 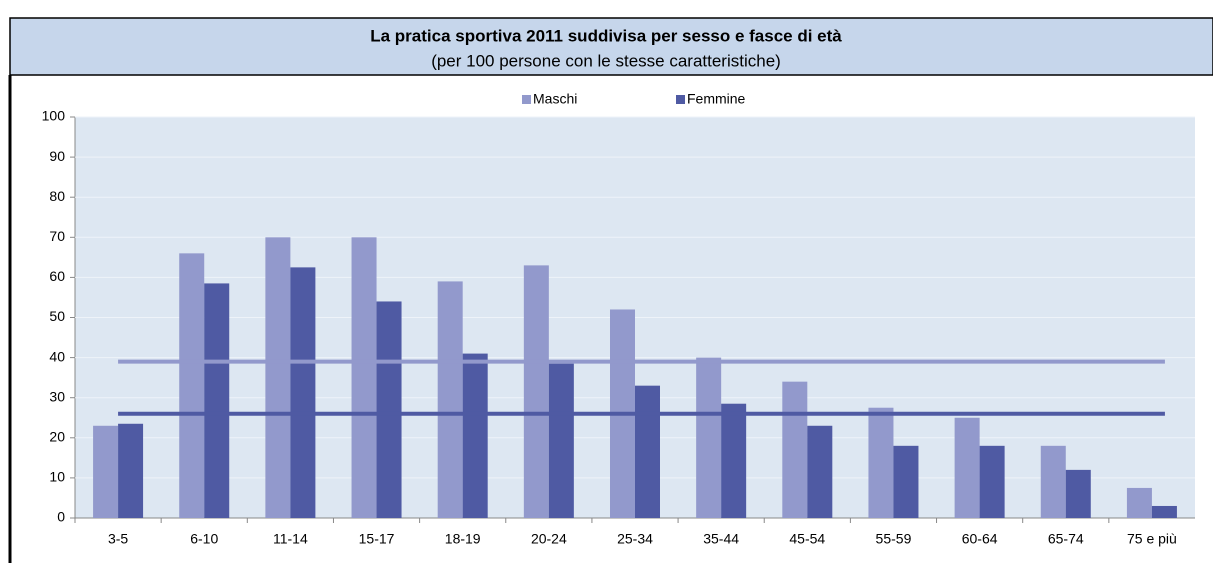 What do you see at coordinates (57, 356) in the screenshot?
I see `y-tick-label: 40` at bounding box center [57, 356].